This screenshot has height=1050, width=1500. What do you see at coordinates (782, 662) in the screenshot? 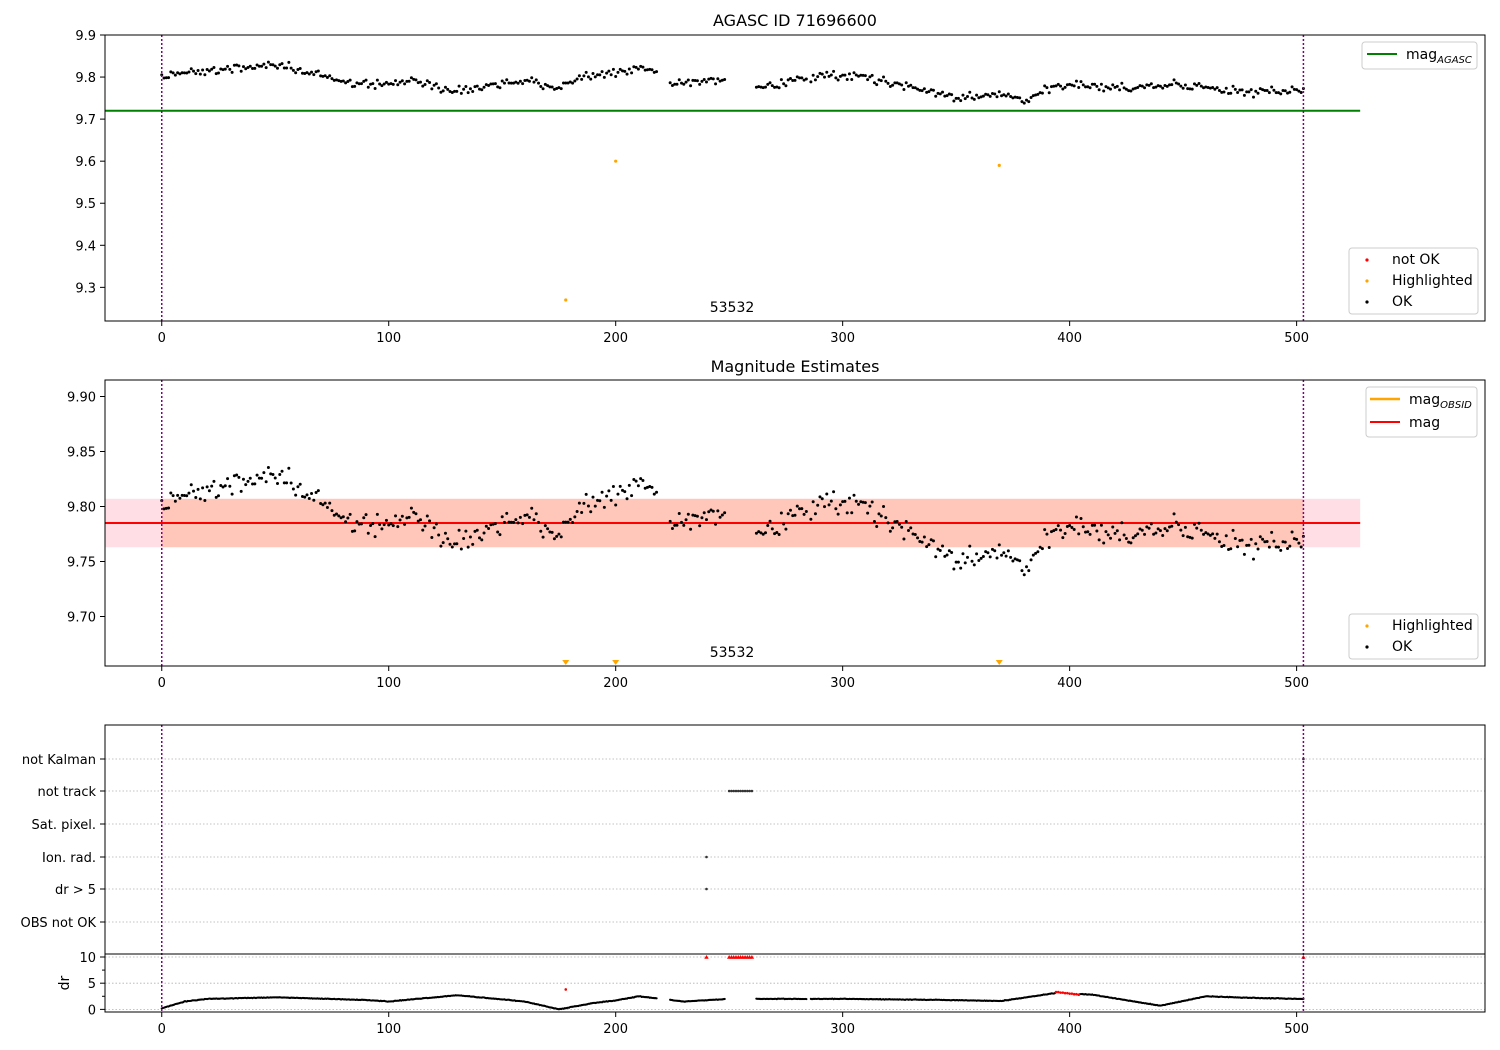
I see `highlighted-markers` at bounding box center [782, 662].